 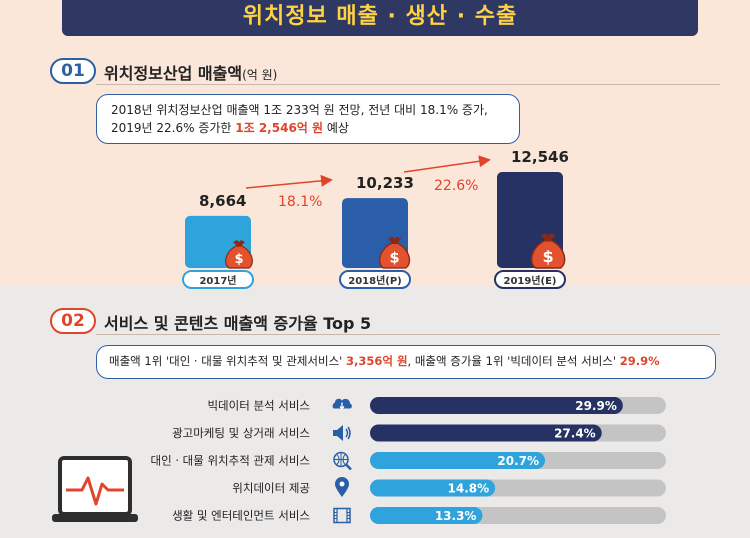 I want to click on growth-value-label: 29.9%, so click(x=596, y=406).